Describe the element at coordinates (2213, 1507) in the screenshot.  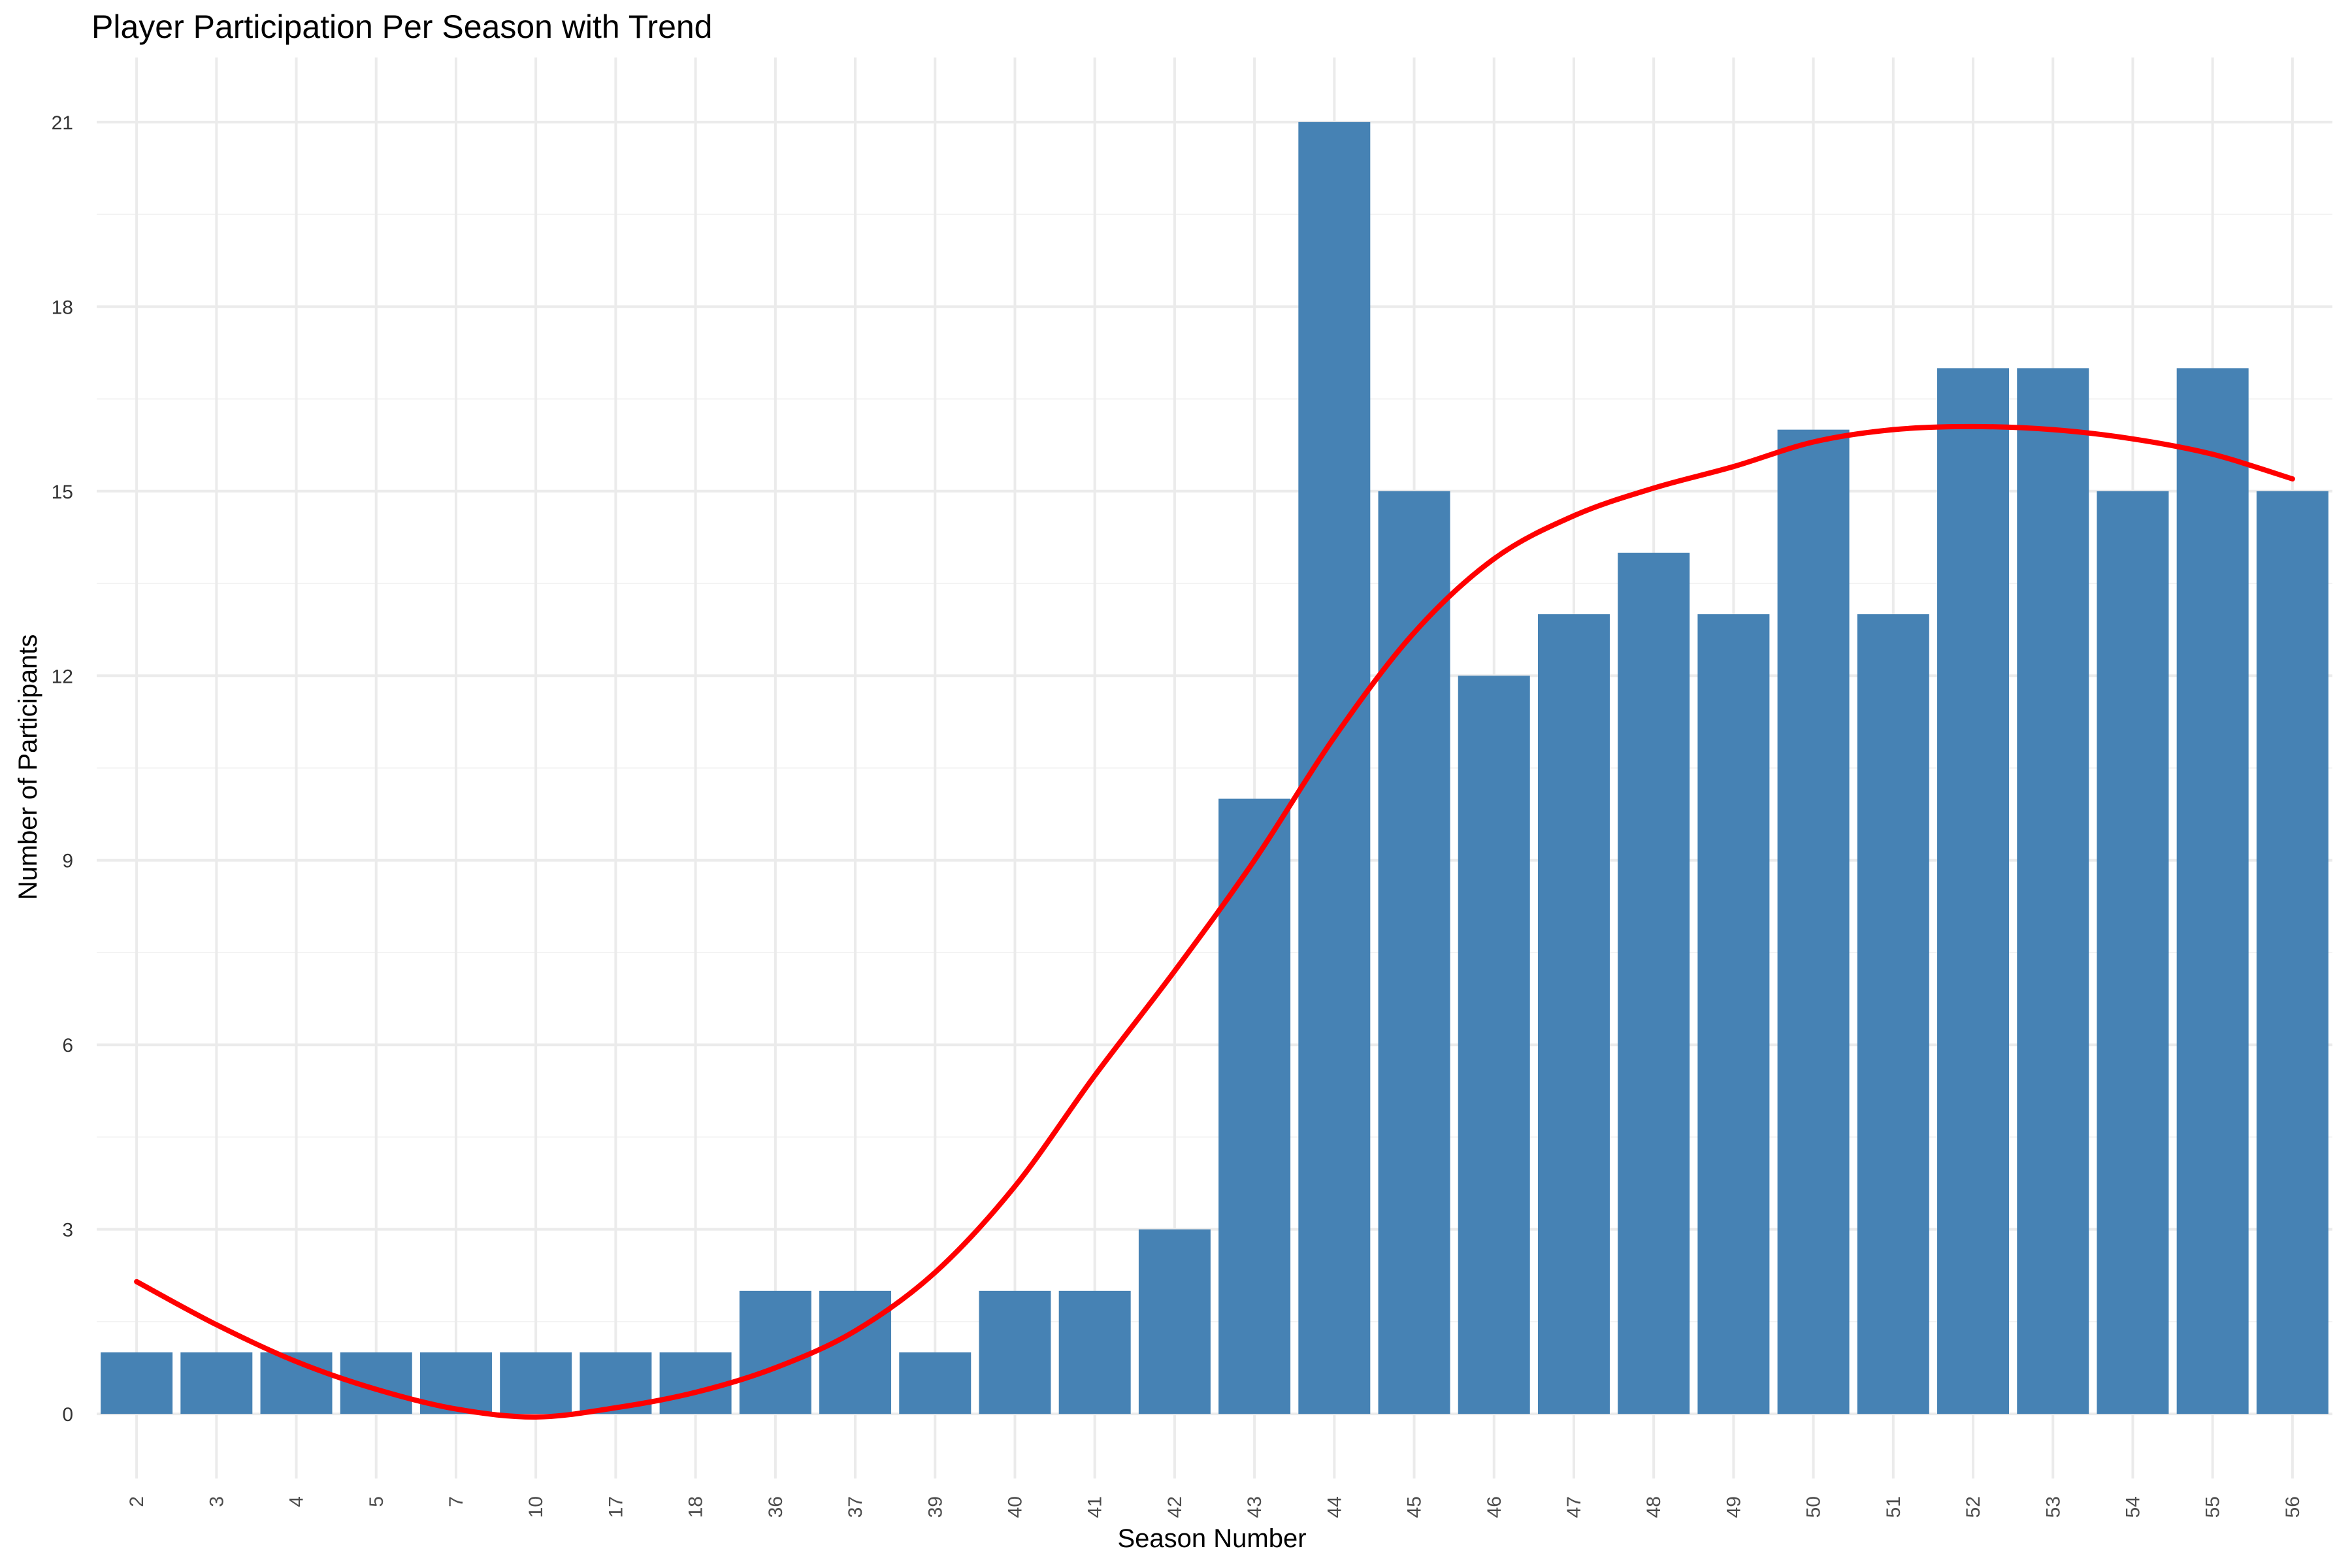
I see `x-tick-label: 55` at that location.